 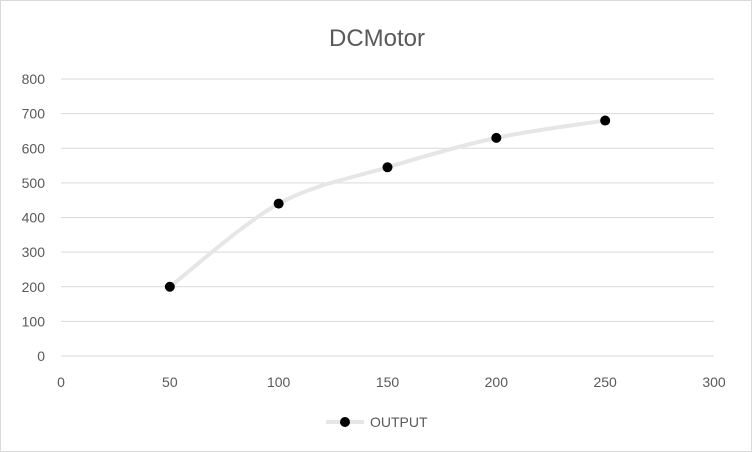 What do you see at coordinates (34, 148) in the screenshot?
I see `y-tick-label: 600` at bounding box center [34, 148].